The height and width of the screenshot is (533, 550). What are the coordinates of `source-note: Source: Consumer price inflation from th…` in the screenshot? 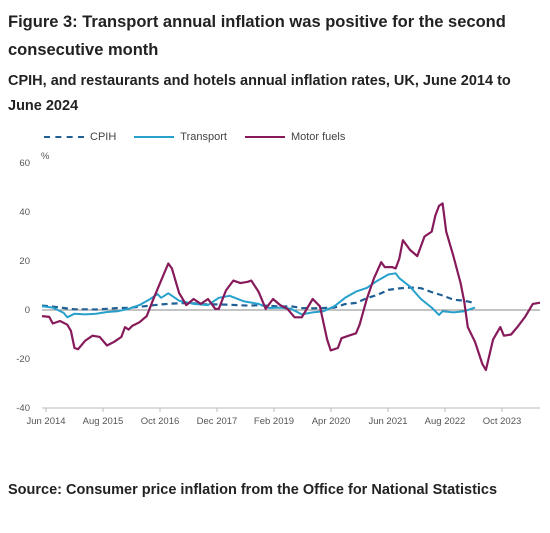 It's located at (253, 490).